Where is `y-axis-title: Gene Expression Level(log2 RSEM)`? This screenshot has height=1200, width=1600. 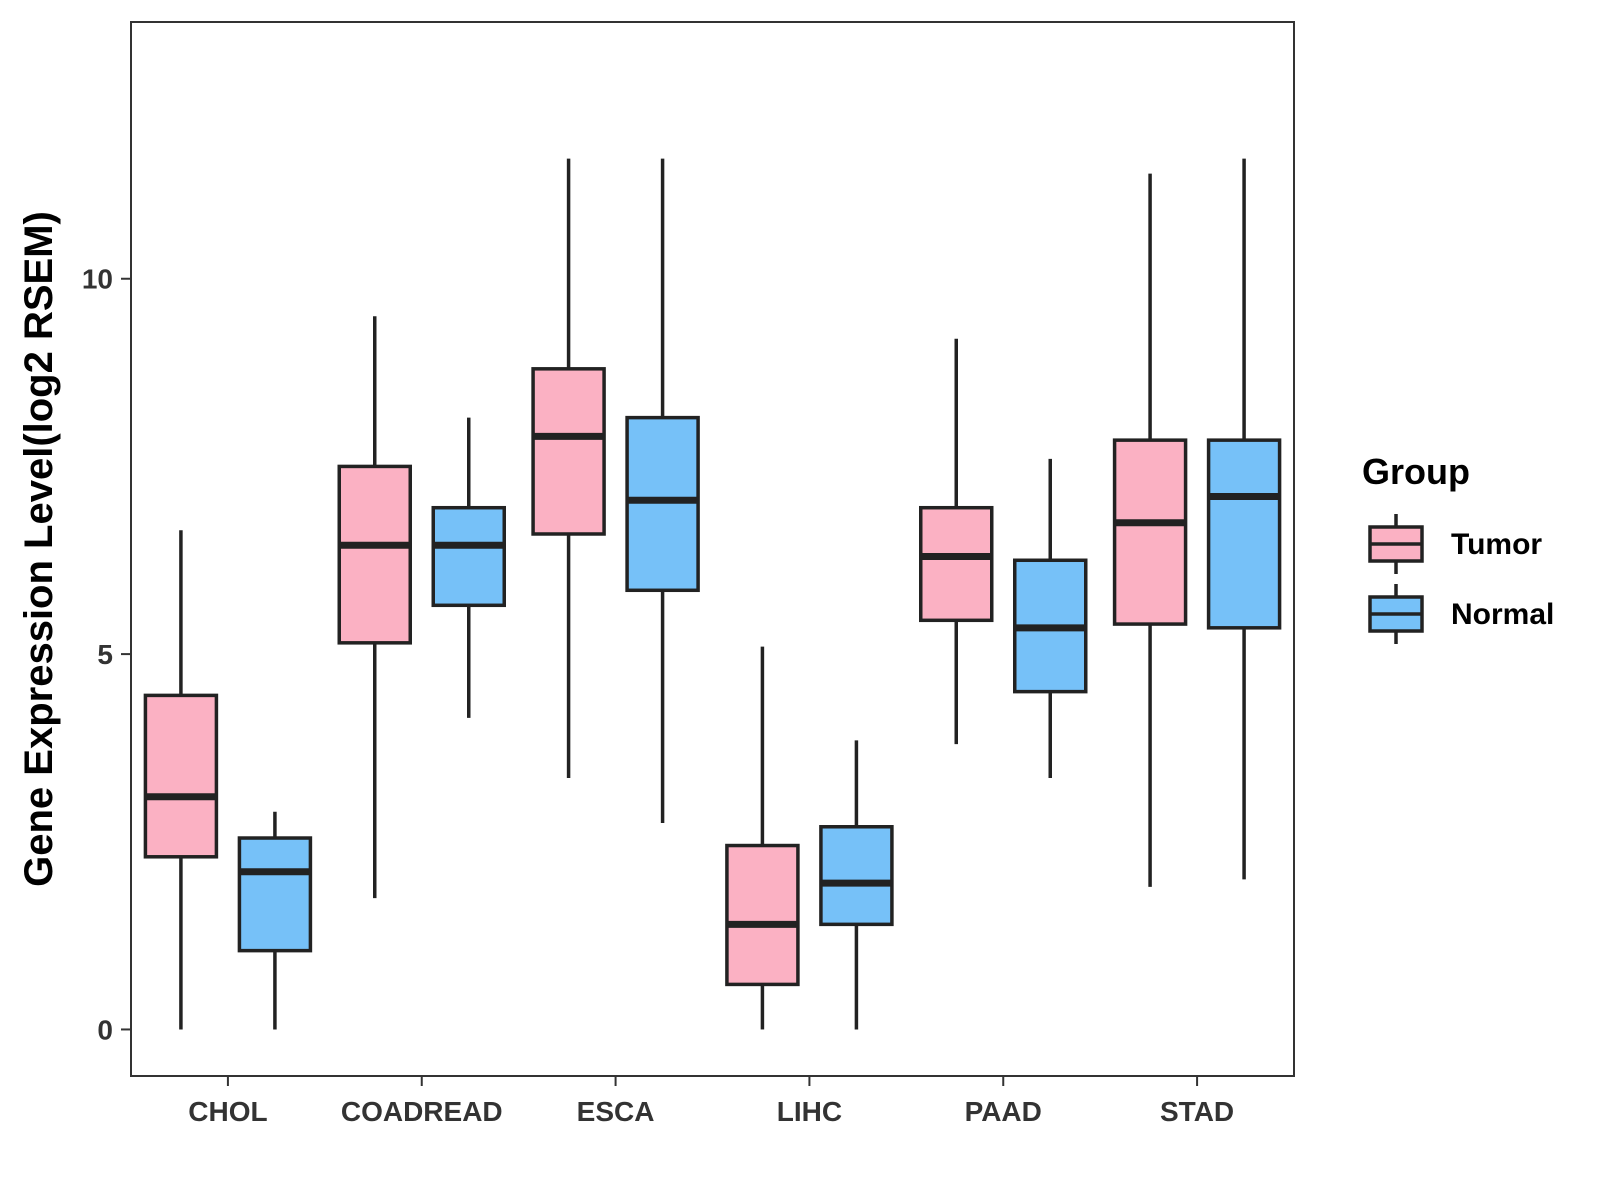
y-axis-title: Gene Expression Level(log2 RSEM) is located at coordinates (39, 549).